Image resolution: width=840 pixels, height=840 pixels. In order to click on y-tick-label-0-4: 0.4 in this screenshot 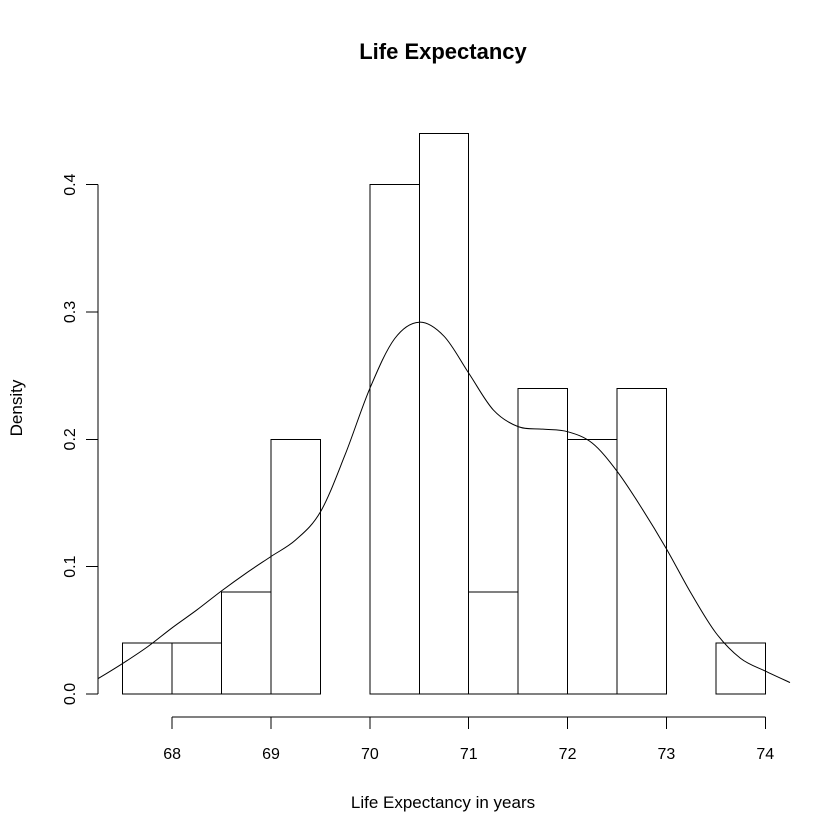, I will do `click(70, 184)`.